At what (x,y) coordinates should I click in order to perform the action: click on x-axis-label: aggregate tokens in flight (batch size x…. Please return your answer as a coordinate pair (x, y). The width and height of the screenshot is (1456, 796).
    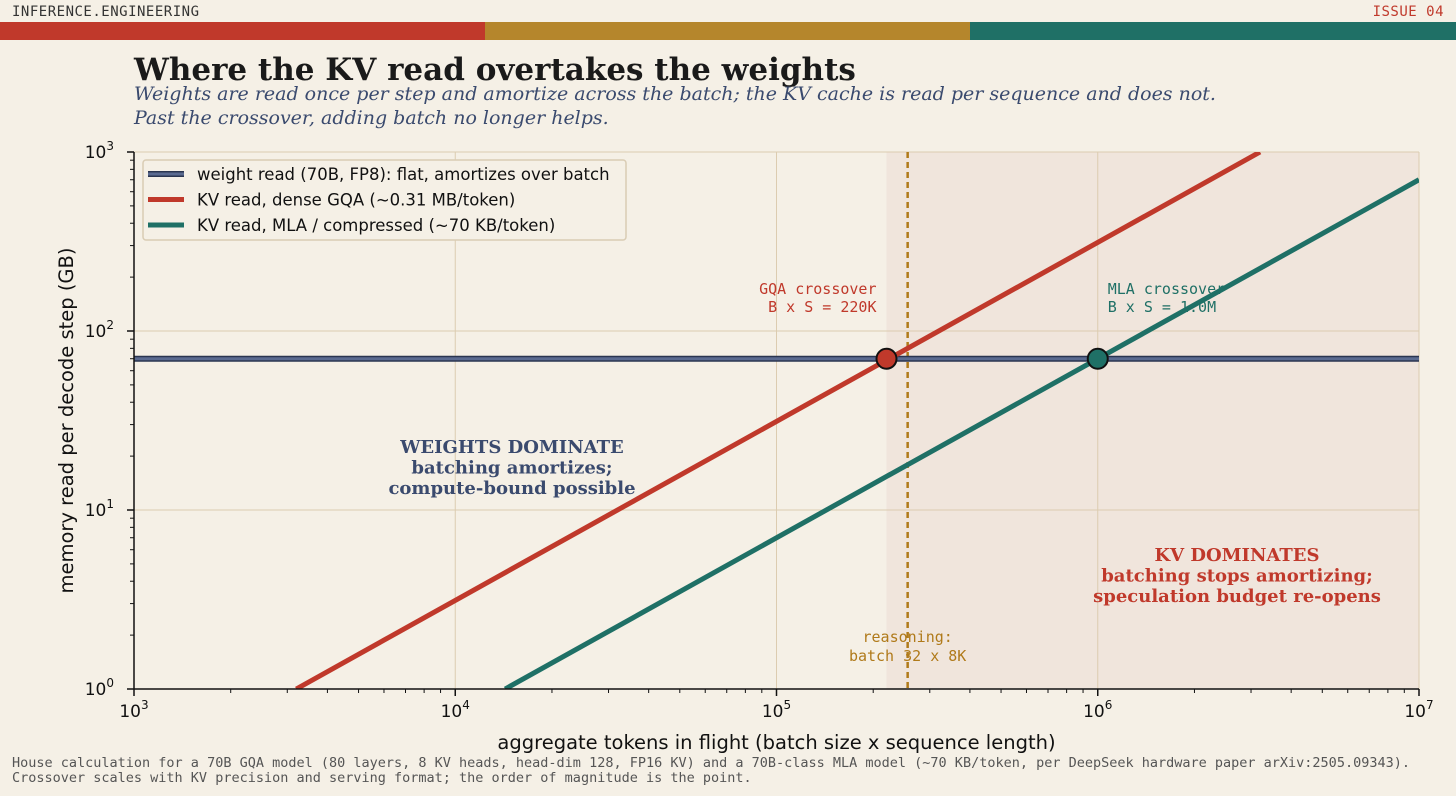
    Looking at the image, I should click on (776, 742).